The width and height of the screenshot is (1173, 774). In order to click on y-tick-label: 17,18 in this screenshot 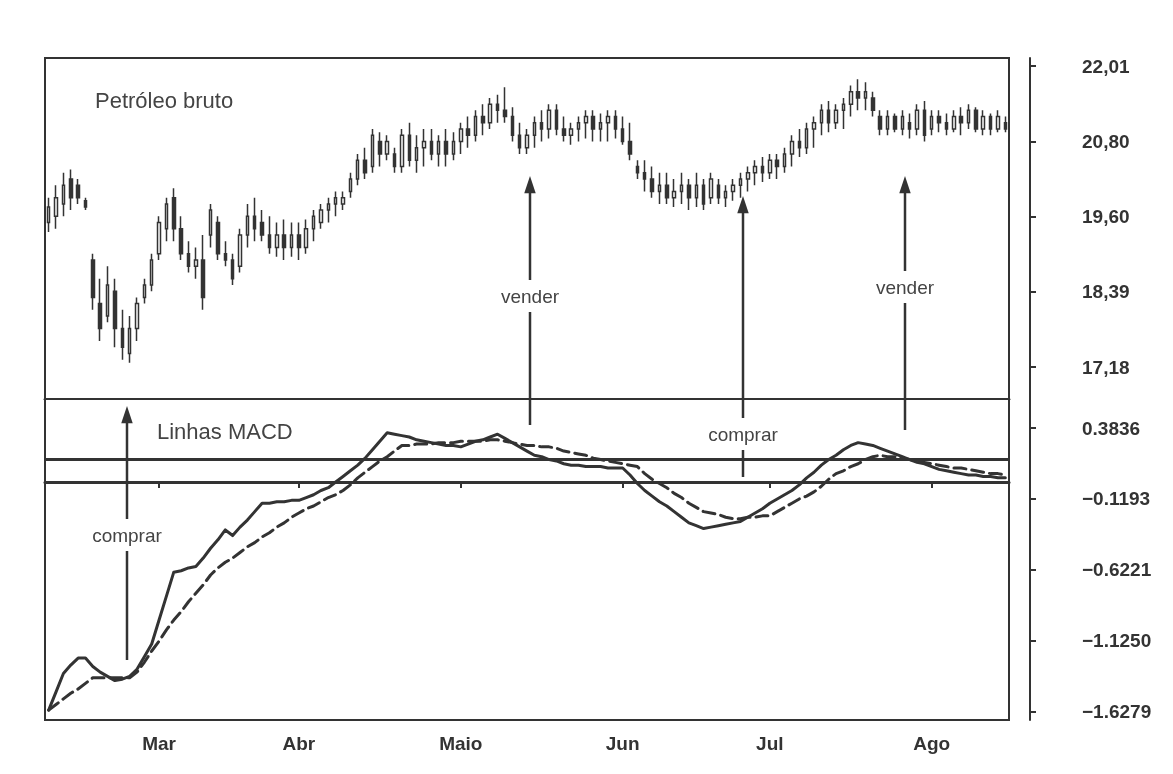, I will do `click(1106, 367)`.